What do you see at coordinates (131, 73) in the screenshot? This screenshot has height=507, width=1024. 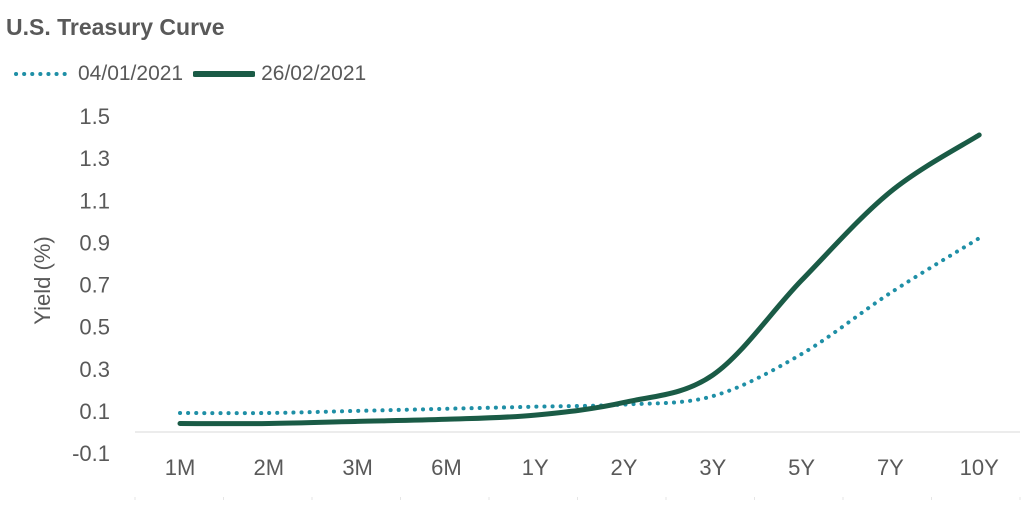 I see `legend-label-series-1: 04/01/2021` at bounding box center [131, 73].